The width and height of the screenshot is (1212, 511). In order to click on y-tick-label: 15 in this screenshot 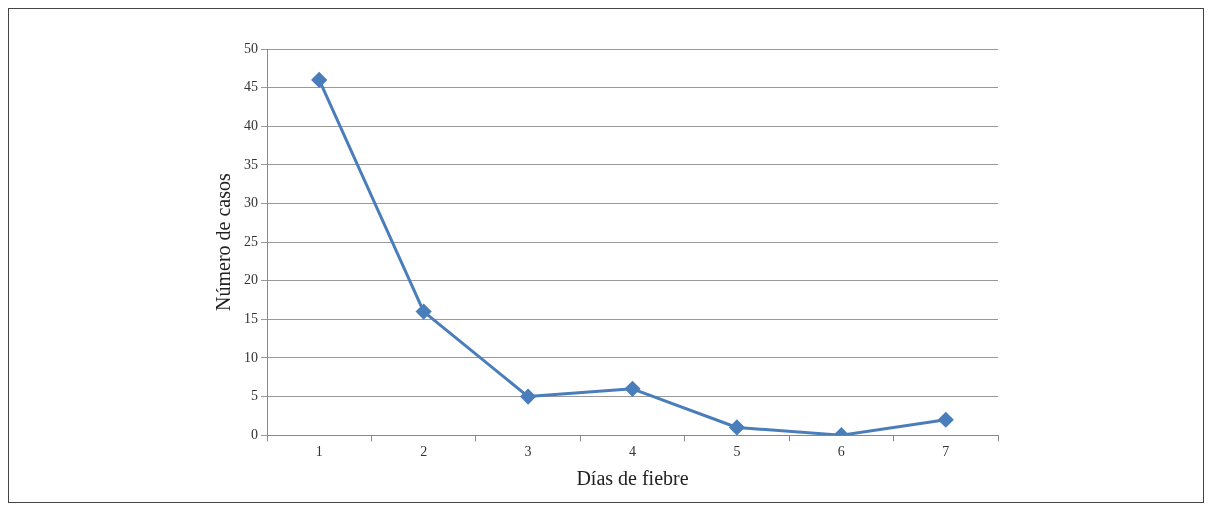, I will do `click(251, 319)`.